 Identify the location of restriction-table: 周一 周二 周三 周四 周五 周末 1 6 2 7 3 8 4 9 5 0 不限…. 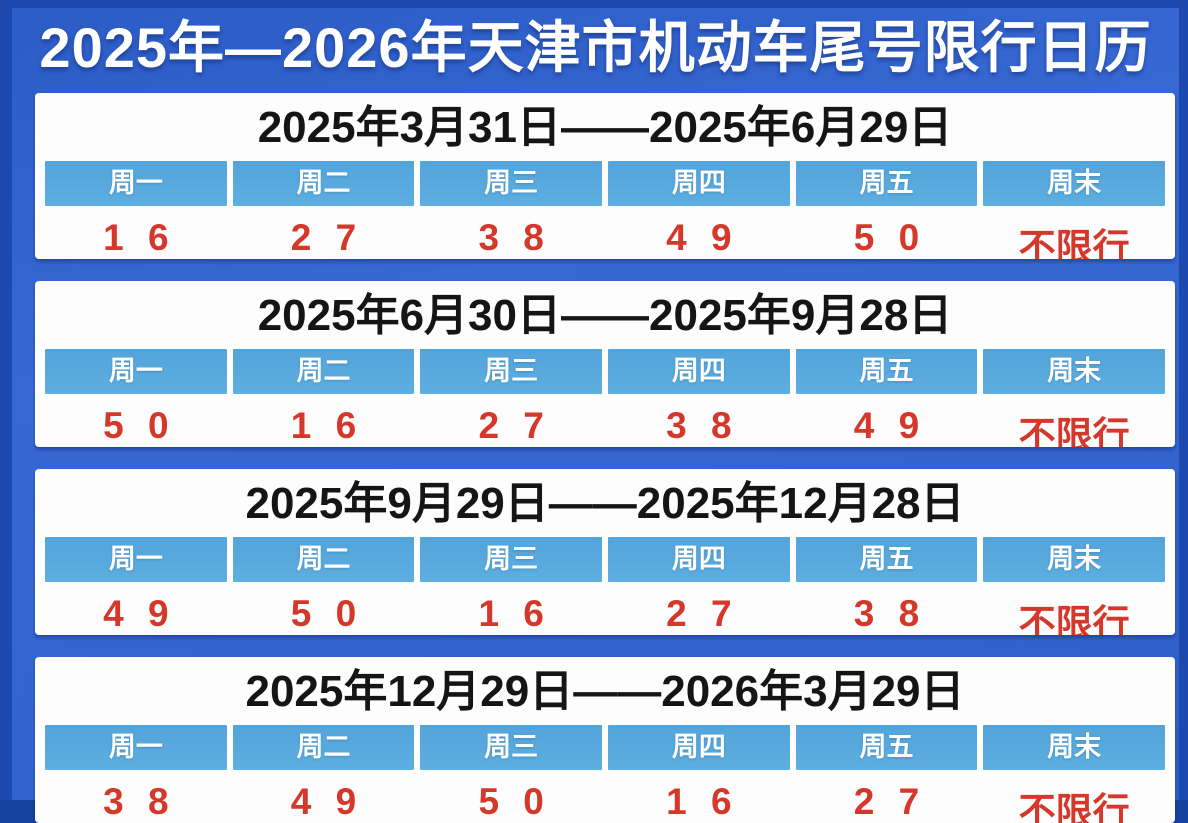
(605, 210).